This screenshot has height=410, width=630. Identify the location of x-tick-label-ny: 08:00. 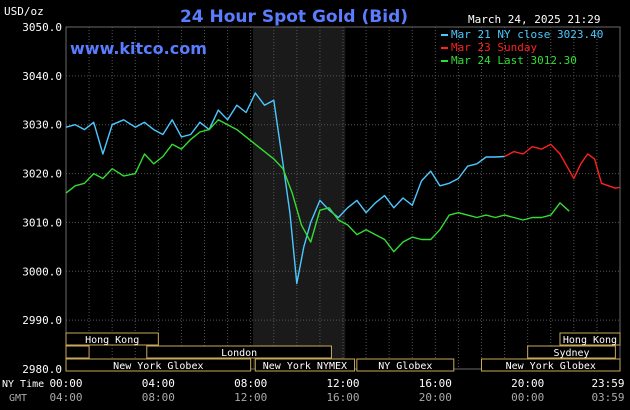
(250, 383).